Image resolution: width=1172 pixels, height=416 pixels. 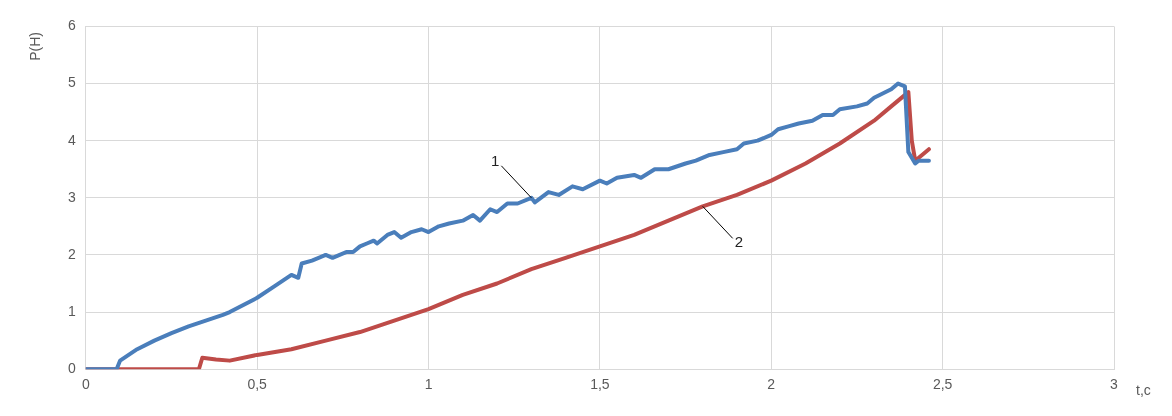 I want to click on x-tick-label: 2,5, so click(x=942, y=384).